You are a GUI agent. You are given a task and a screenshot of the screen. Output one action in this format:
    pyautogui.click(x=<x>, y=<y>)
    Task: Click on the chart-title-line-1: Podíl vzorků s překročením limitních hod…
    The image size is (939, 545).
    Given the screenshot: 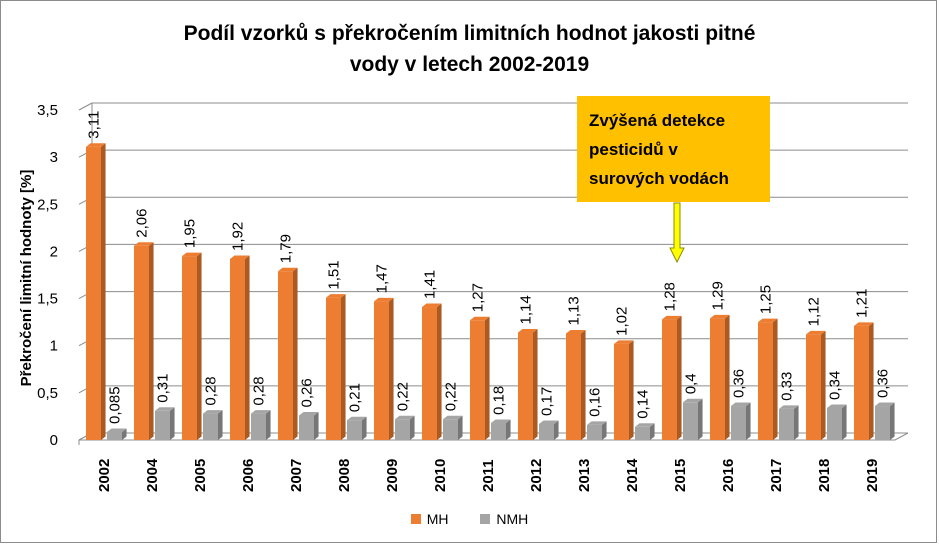 What is the action you would take?
    pyautogui.click(x=469, y=33)
    